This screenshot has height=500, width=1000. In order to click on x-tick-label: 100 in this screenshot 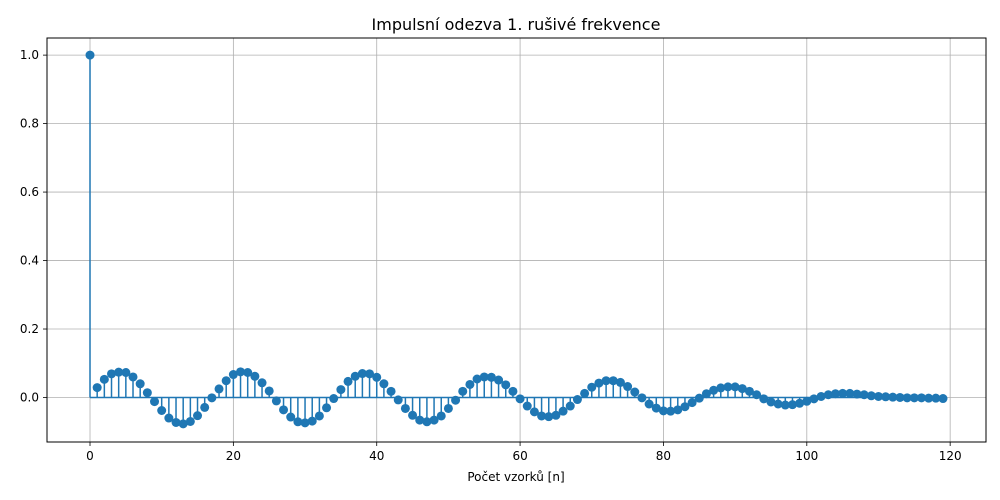, I will do `click(806, 456)`.